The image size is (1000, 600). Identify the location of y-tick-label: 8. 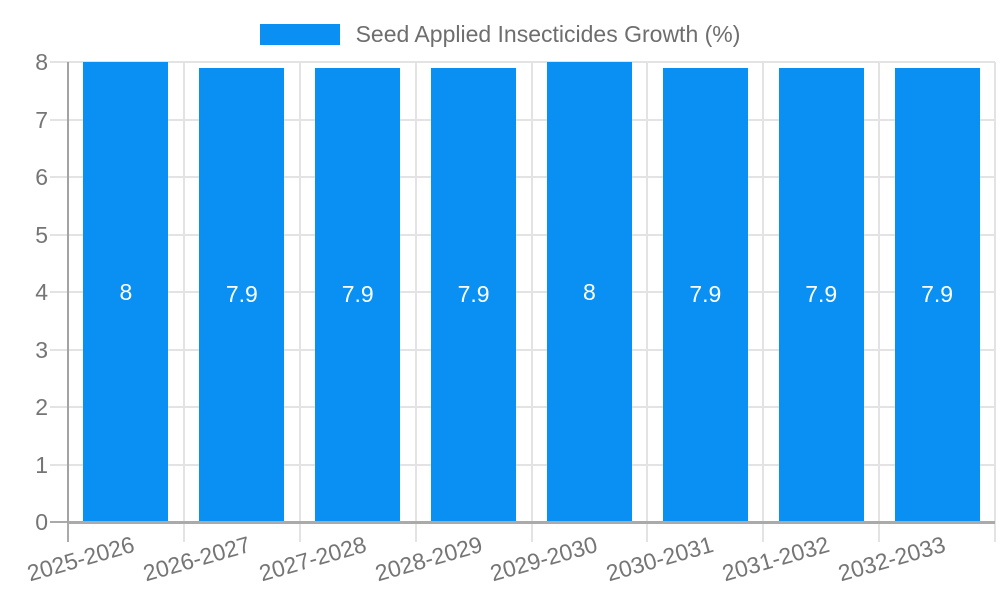
(41, 62).